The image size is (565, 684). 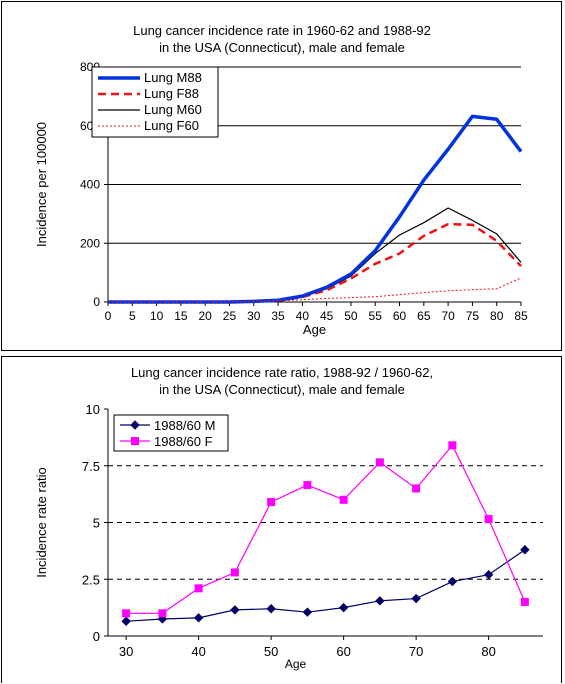 What do you see at coordinates (108, 316) in the screenshot?
I see `x-tick-label: 0` at bounding box center [108, 316].